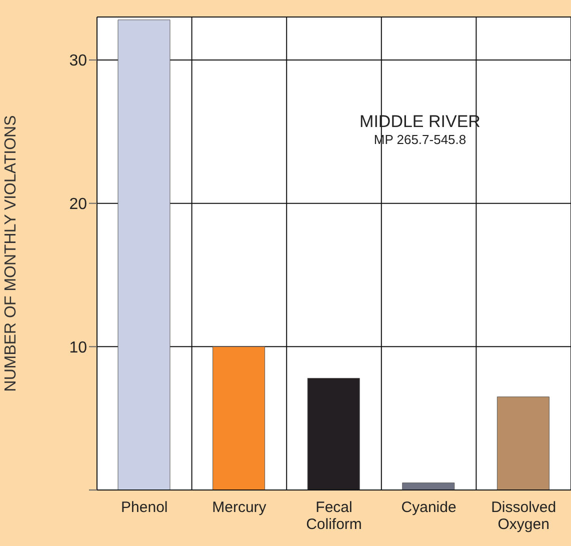  I want to click on x-tick-label: Dissolved Oxygen, so click(523, 516).